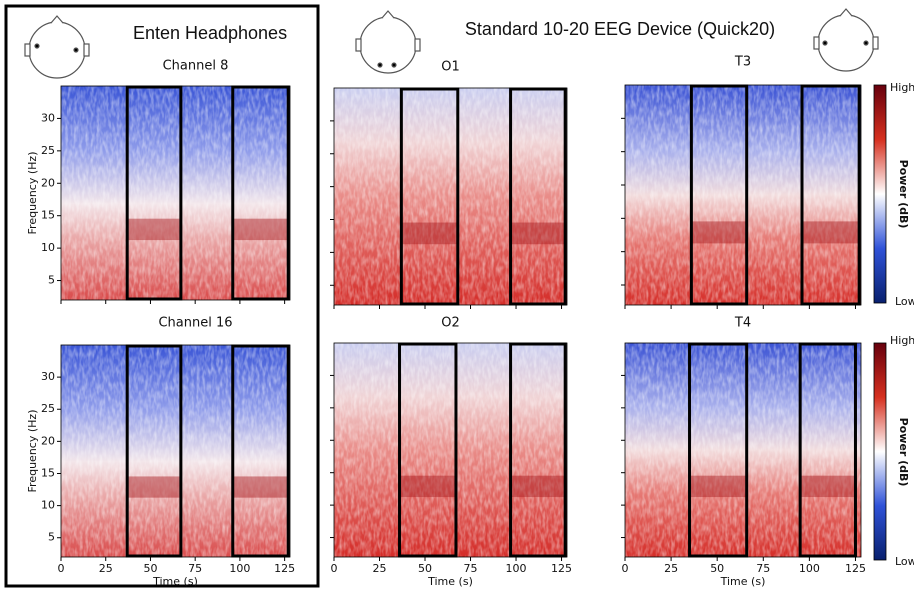  What do you see at coordinates (450, 67) in the screenshot?
I see `panel-title: O1` at bounding box center [450, 67].